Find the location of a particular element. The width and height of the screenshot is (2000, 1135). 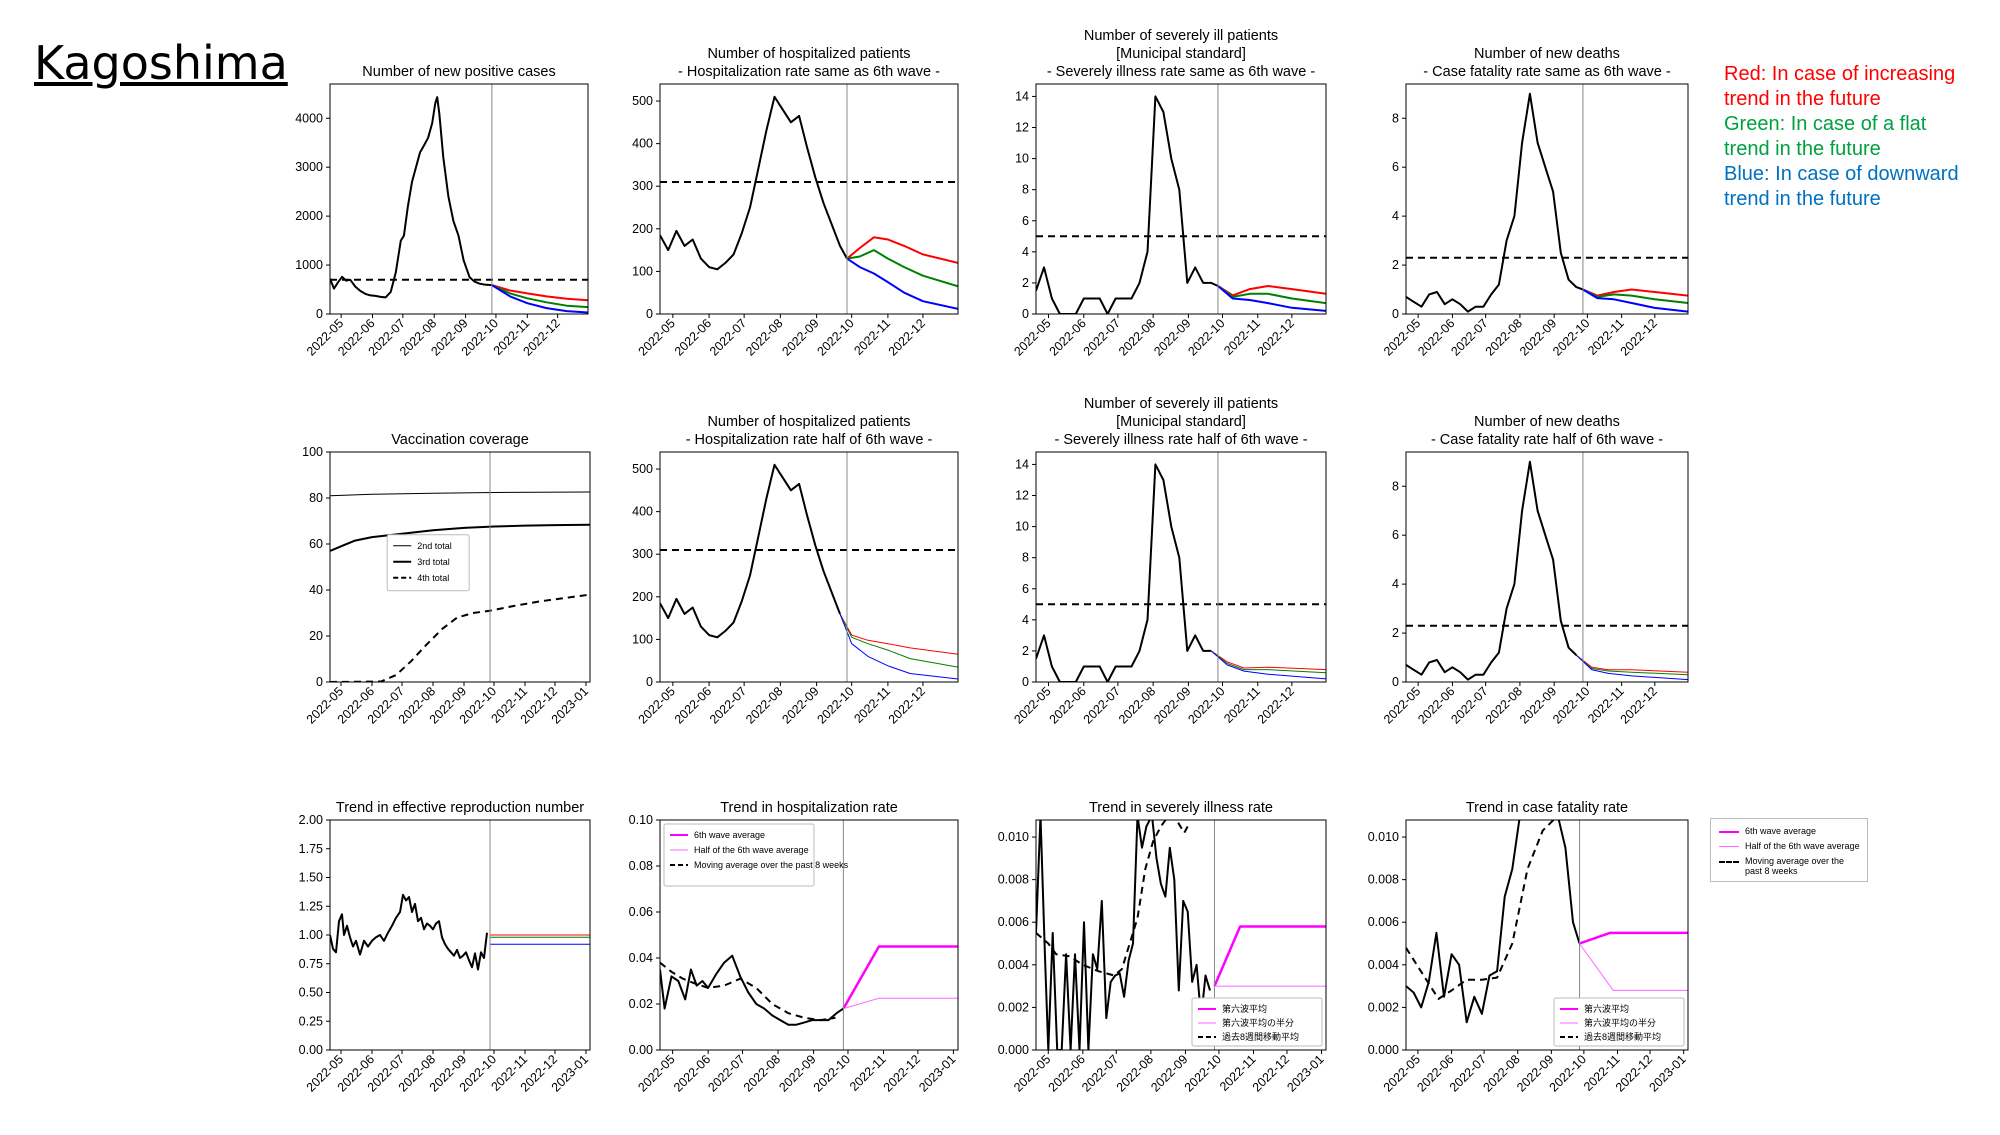

scenario-legend-line: Red: In case of increasing is located at coordinates (1840, 74).